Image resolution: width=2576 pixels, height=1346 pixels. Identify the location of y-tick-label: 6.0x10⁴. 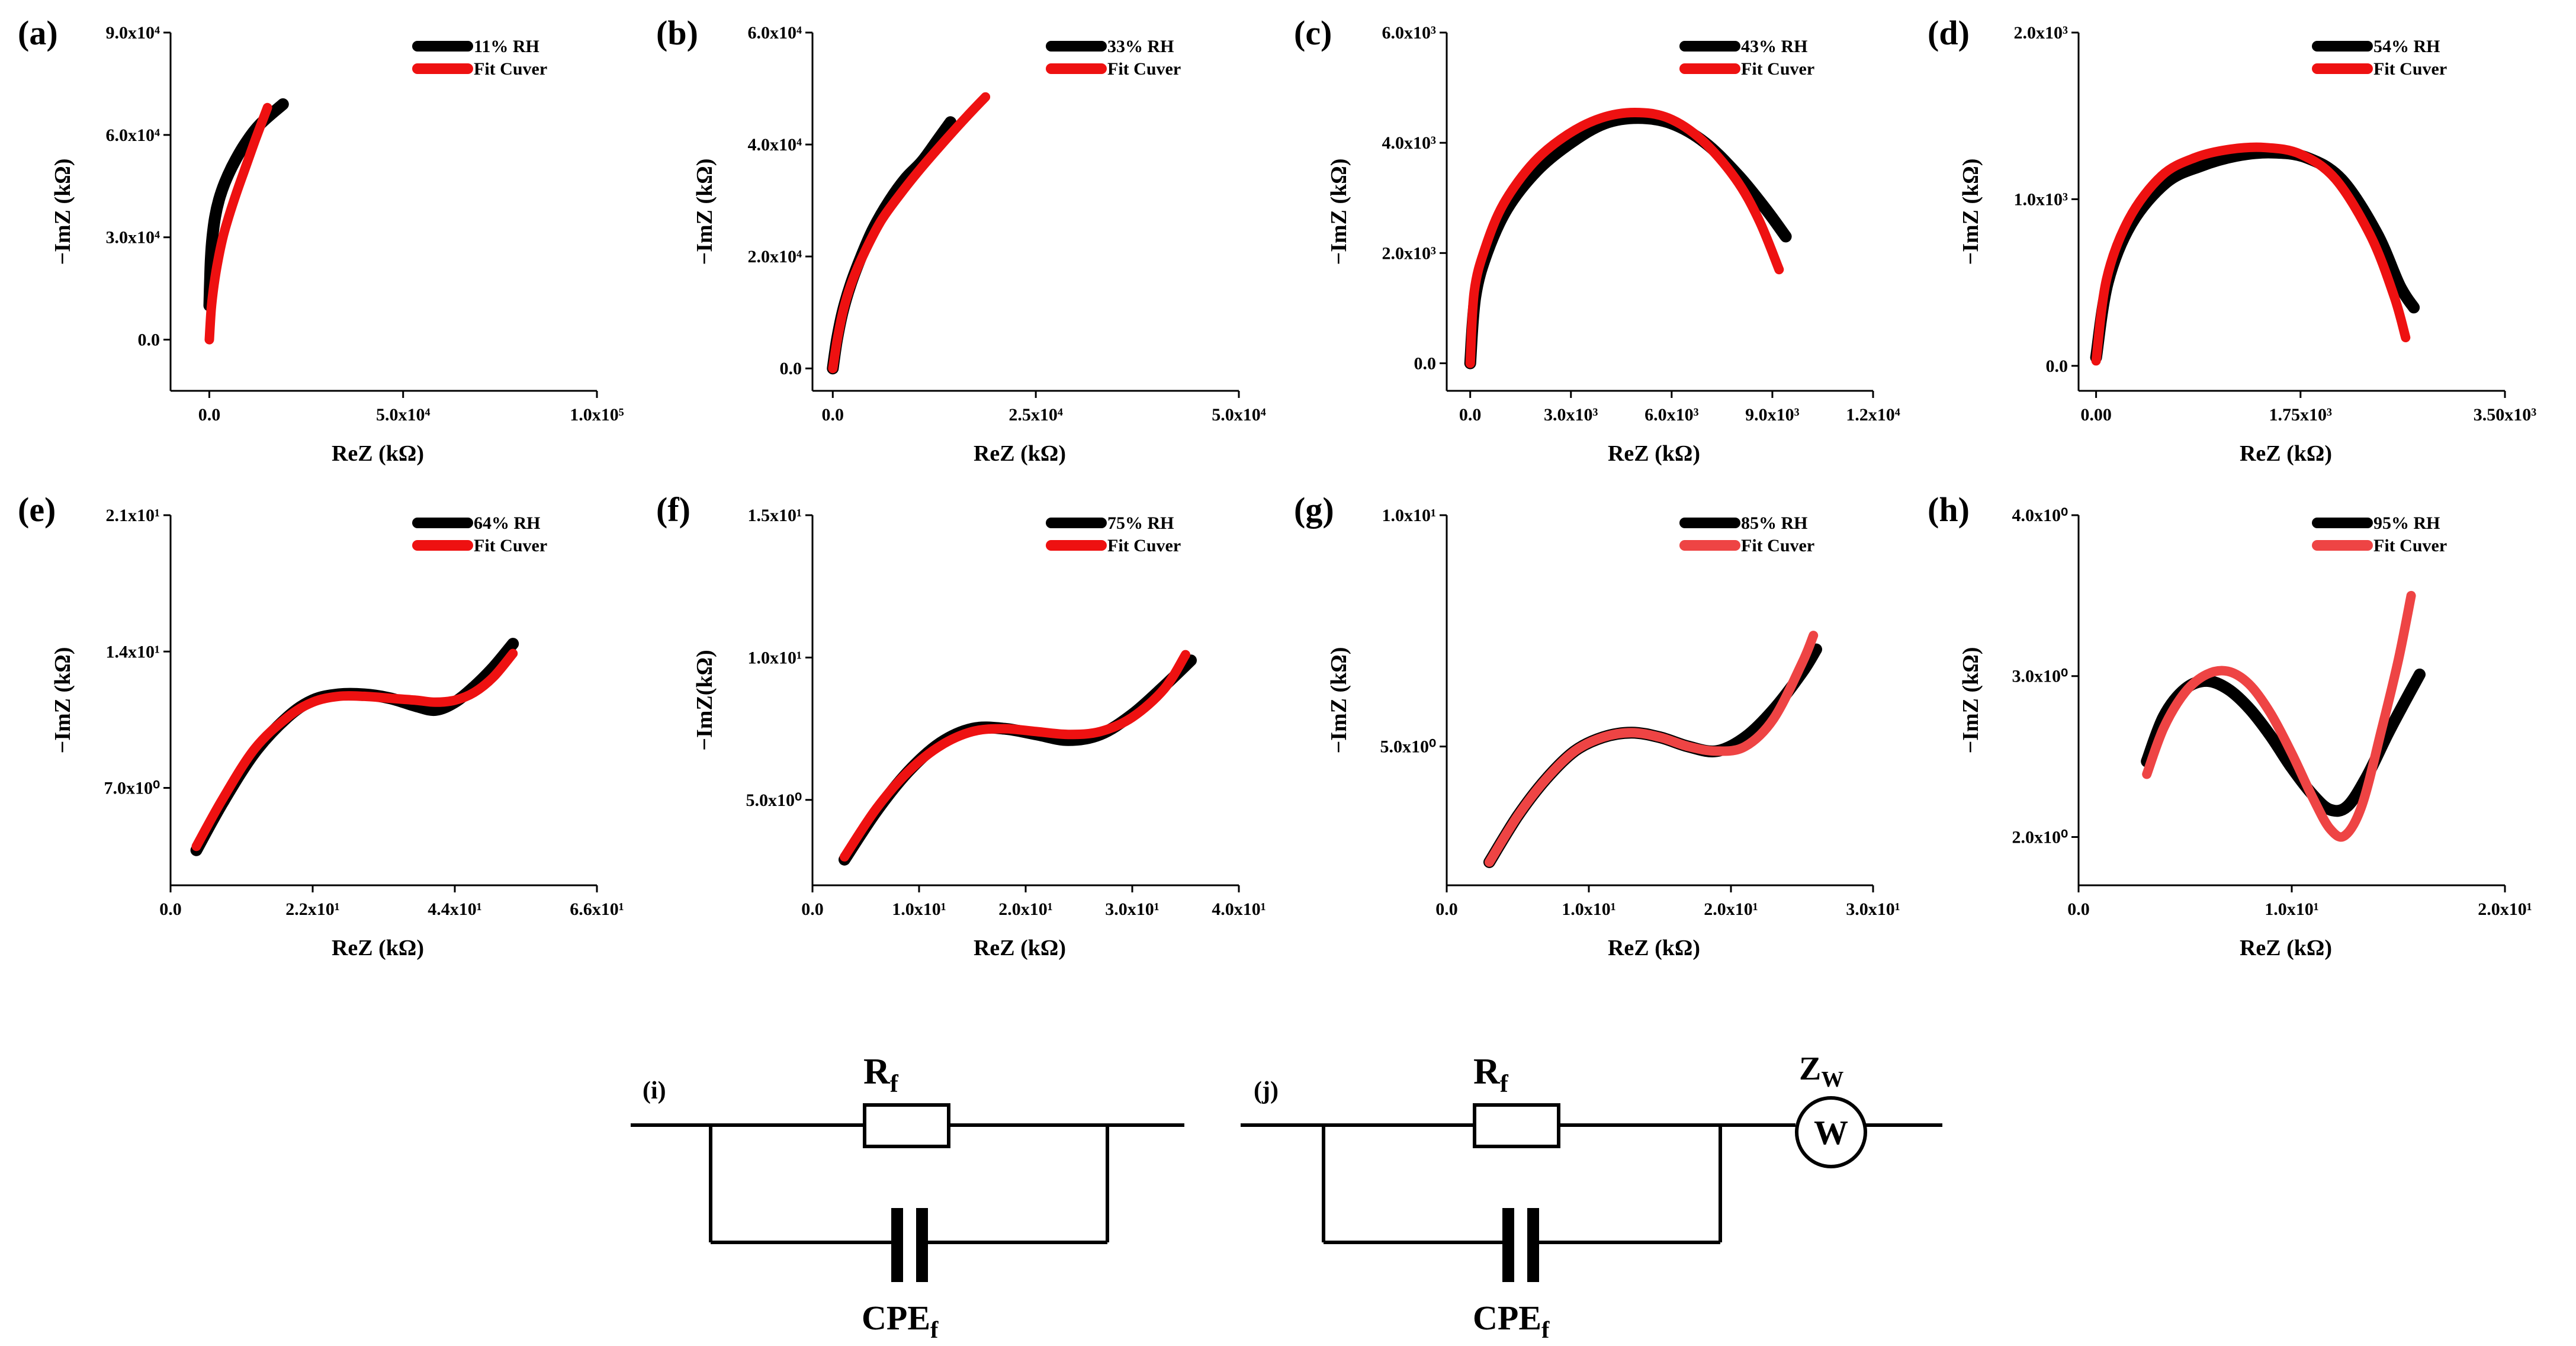
(775, 33).